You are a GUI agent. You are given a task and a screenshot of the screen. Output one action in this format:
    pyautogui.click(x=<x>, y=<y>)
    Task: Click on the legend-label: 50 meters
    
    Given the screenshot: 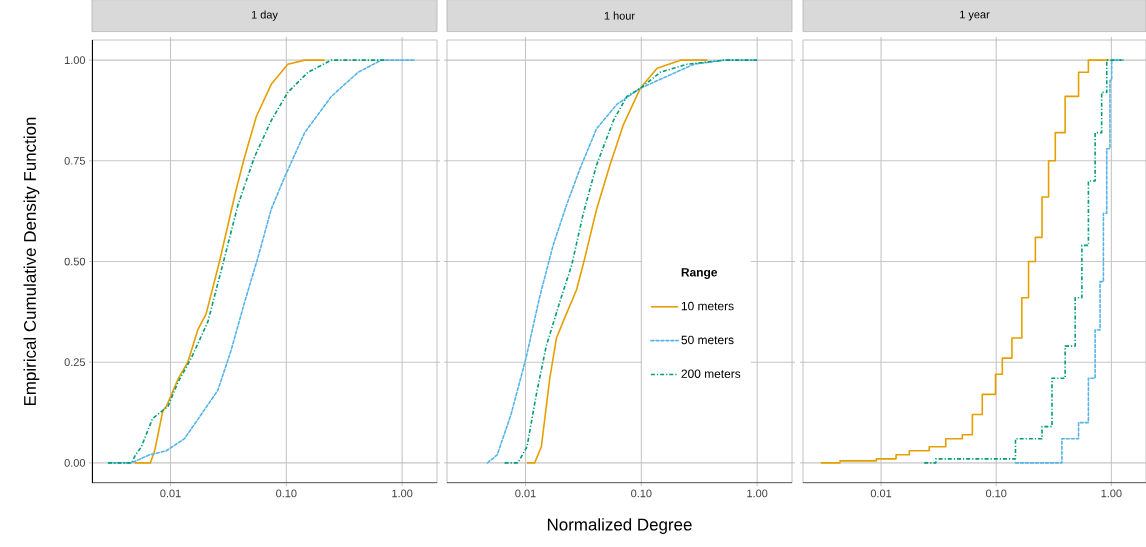 What is the action you would take?
    pyautogui.click(x=707, y=340)
    